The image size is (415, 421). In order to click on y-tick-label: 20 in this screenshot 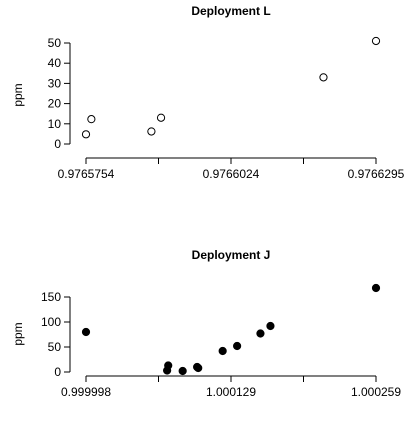, I will do `click(55, 104)`.